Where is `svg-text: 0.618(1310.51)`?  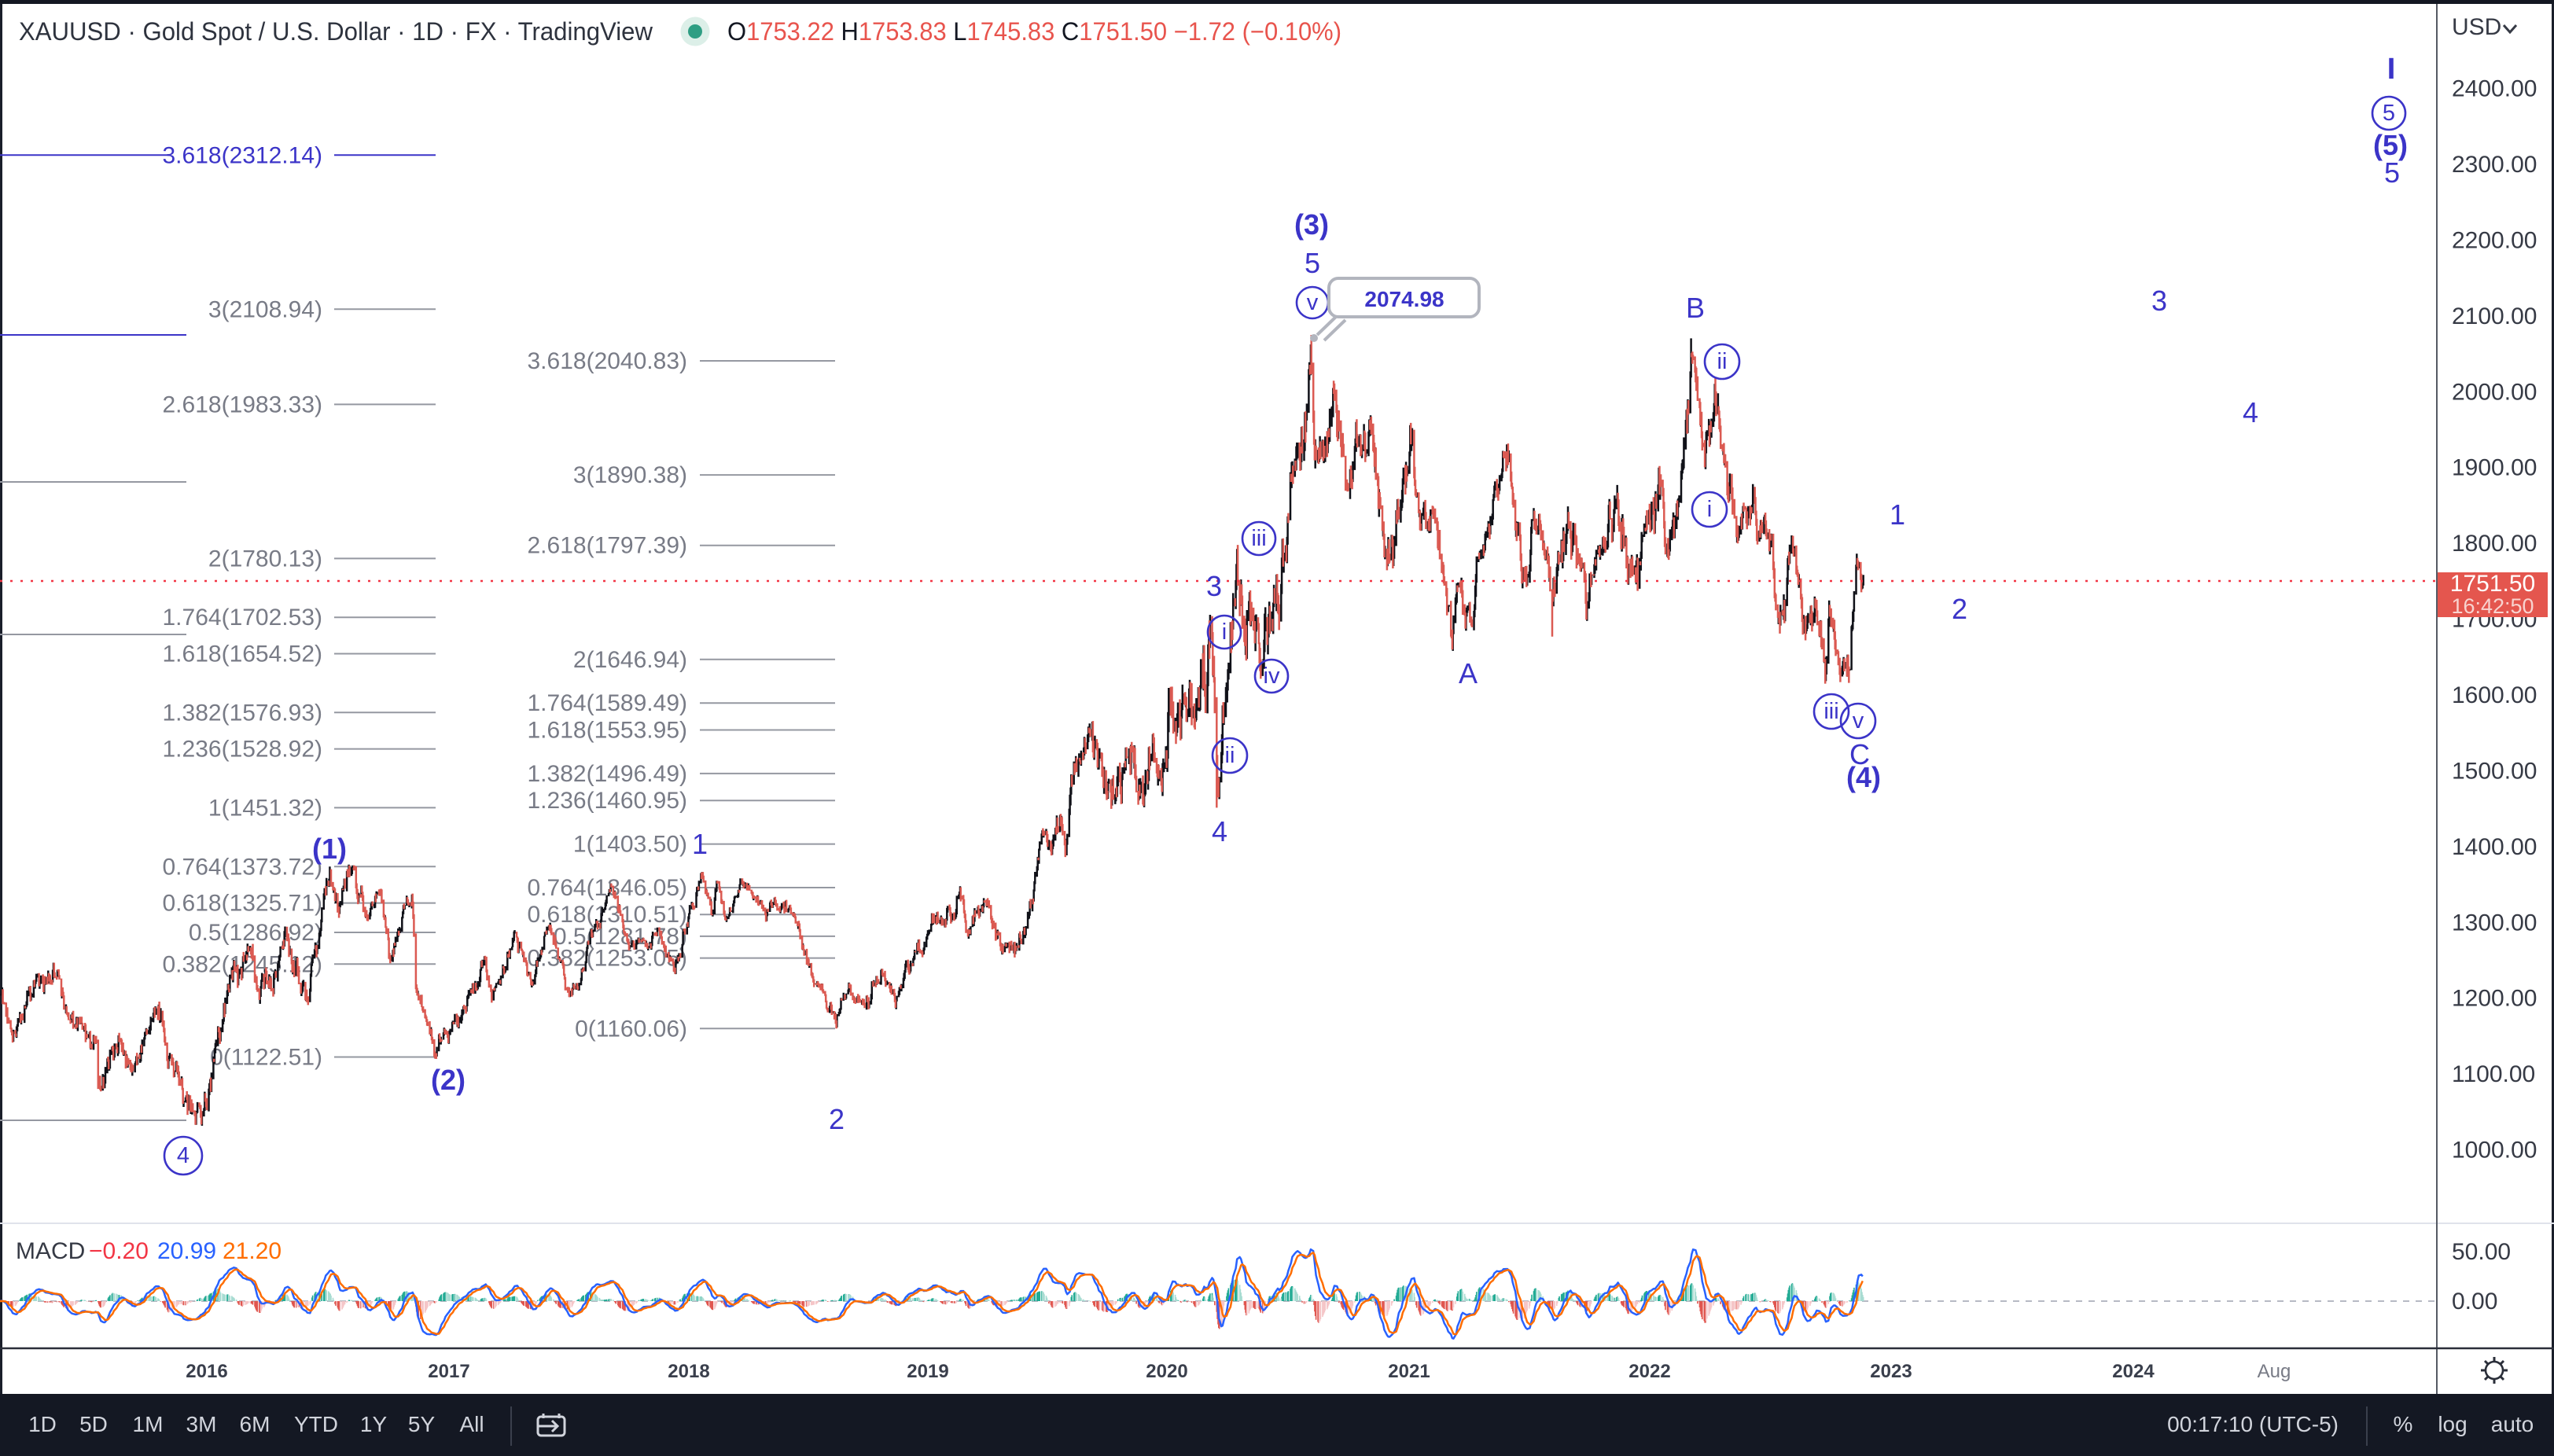 svg-text: 0.618(1310.51) is located at coordinates (608, 915).